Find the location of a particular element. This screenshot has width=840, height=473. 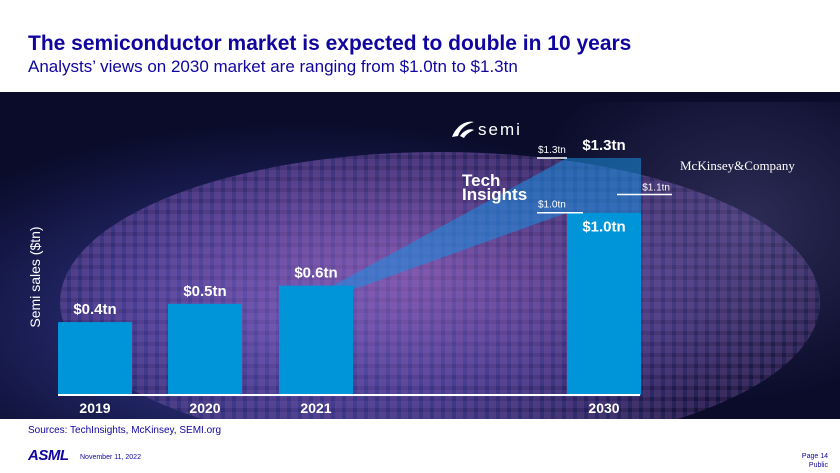

category-label-2020: 2020 is located at coordinates (204, 408).